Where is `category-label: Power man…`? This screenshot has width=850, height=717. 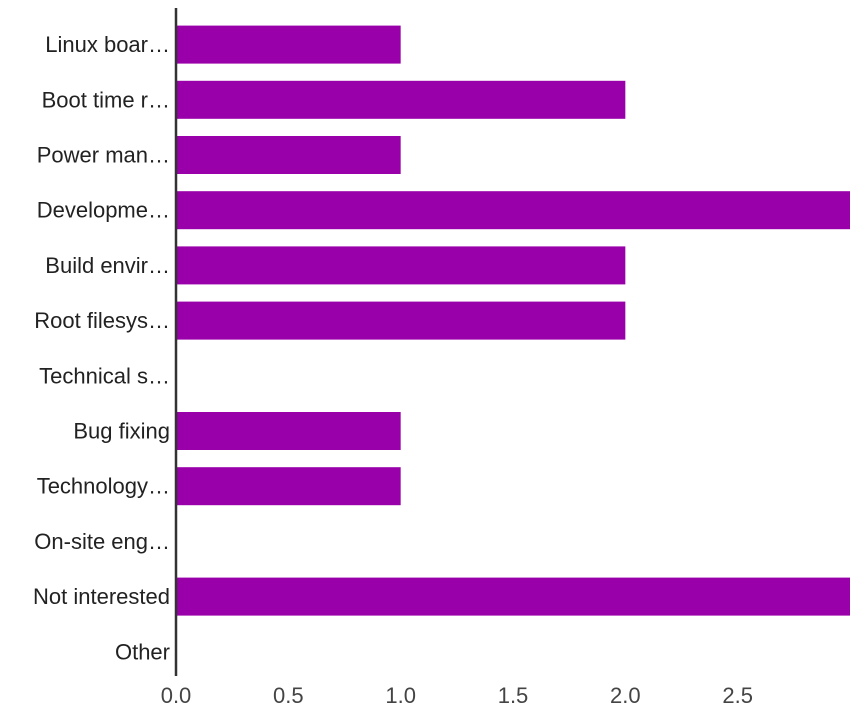
category-label: Power man… is located at coordinates (103, 155).